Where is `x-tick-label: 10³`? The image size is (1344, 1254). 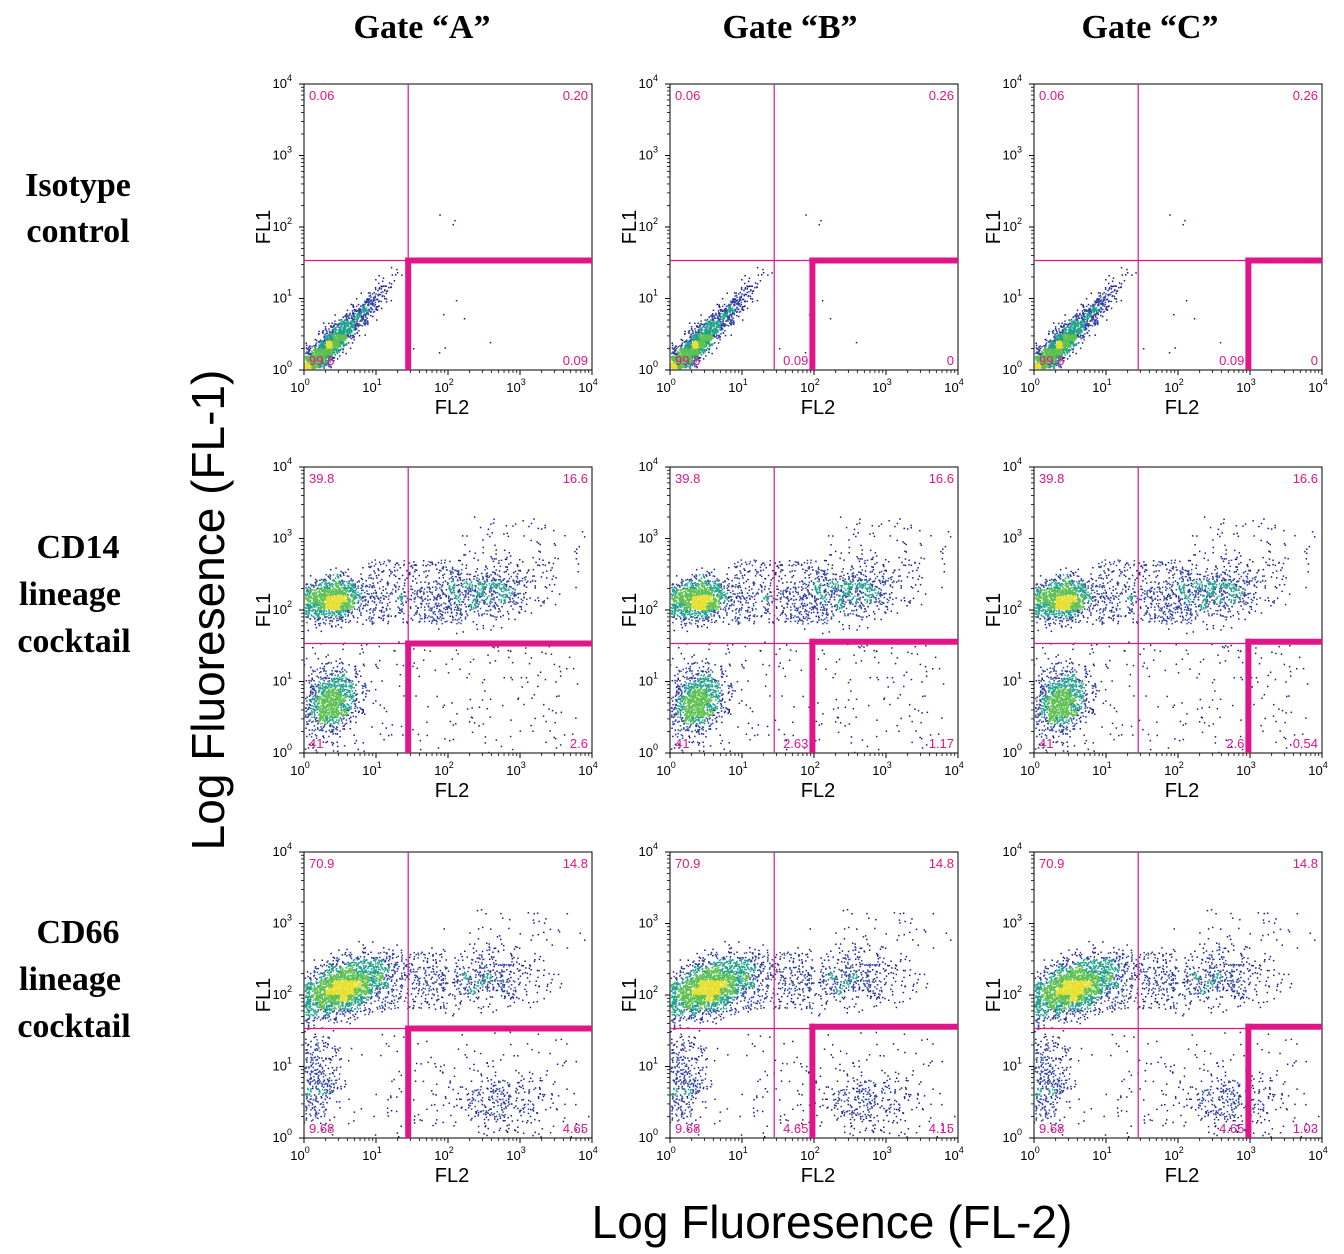
x-tick-label: 10³ is located at coordinates (515, 386).